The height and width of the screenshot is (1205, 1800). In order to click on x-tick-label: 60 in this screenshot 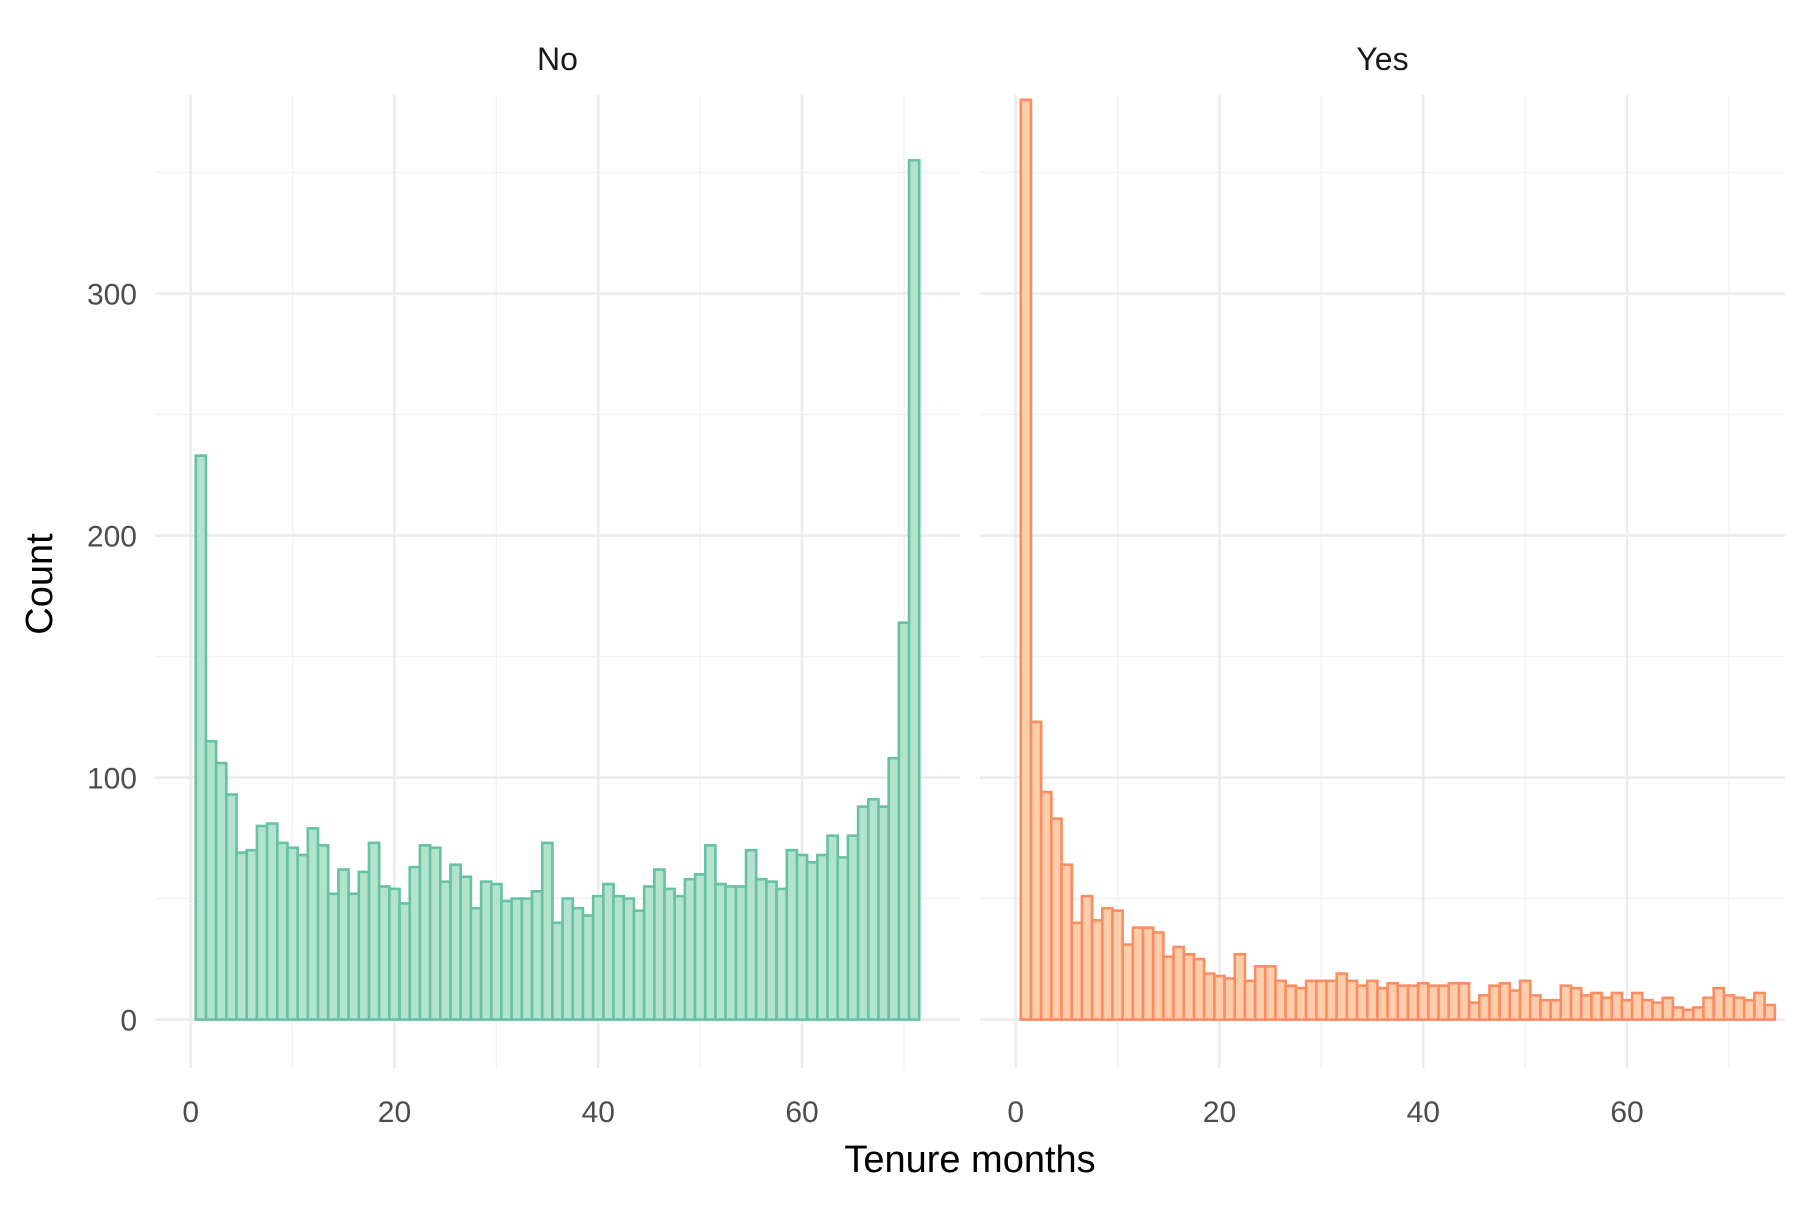, I will do `click(1626, 1112)`.